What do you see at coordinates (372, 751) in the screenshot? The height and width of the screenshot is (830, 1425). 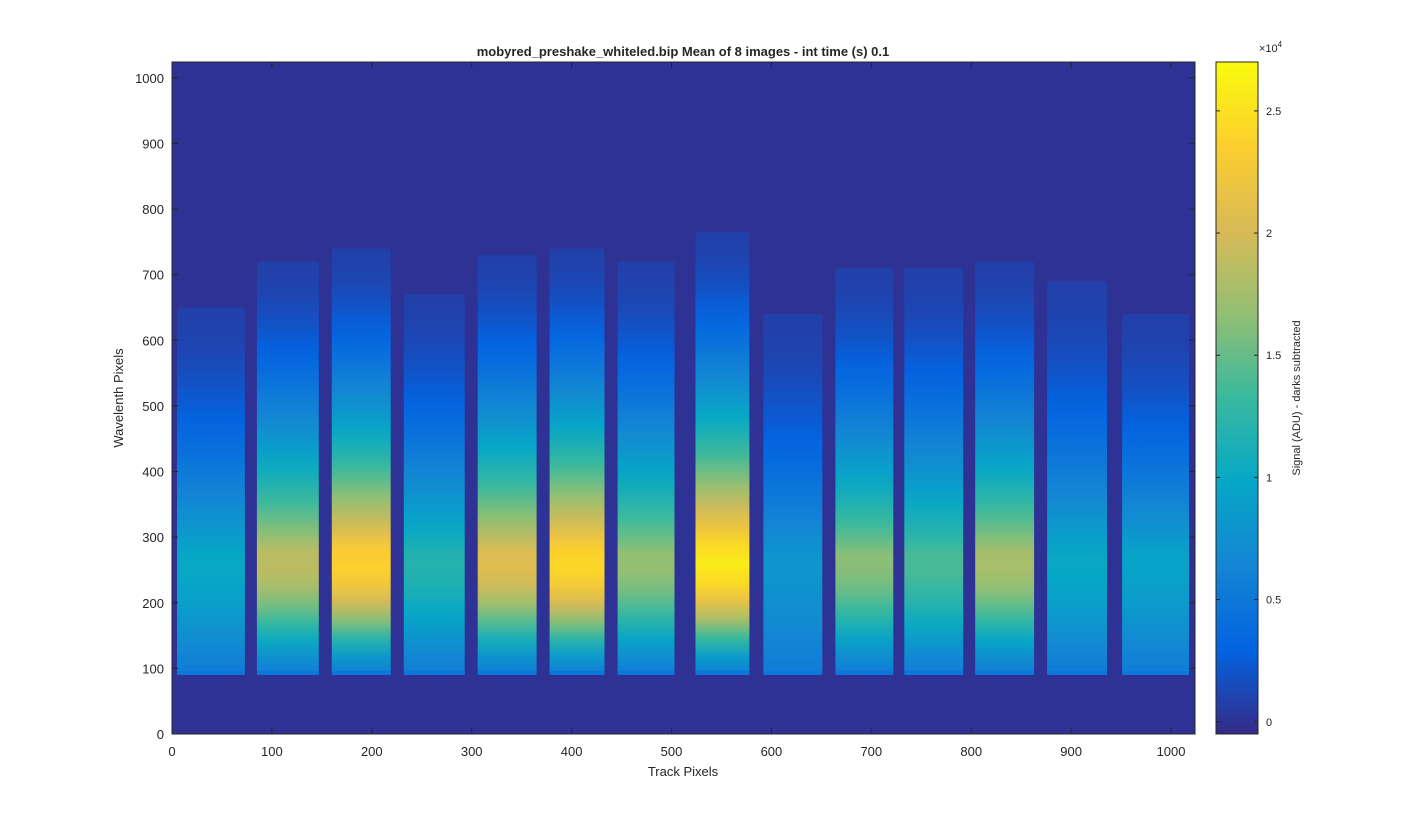 I see `x-tick-label: 200` at bounding box center [372, 751].